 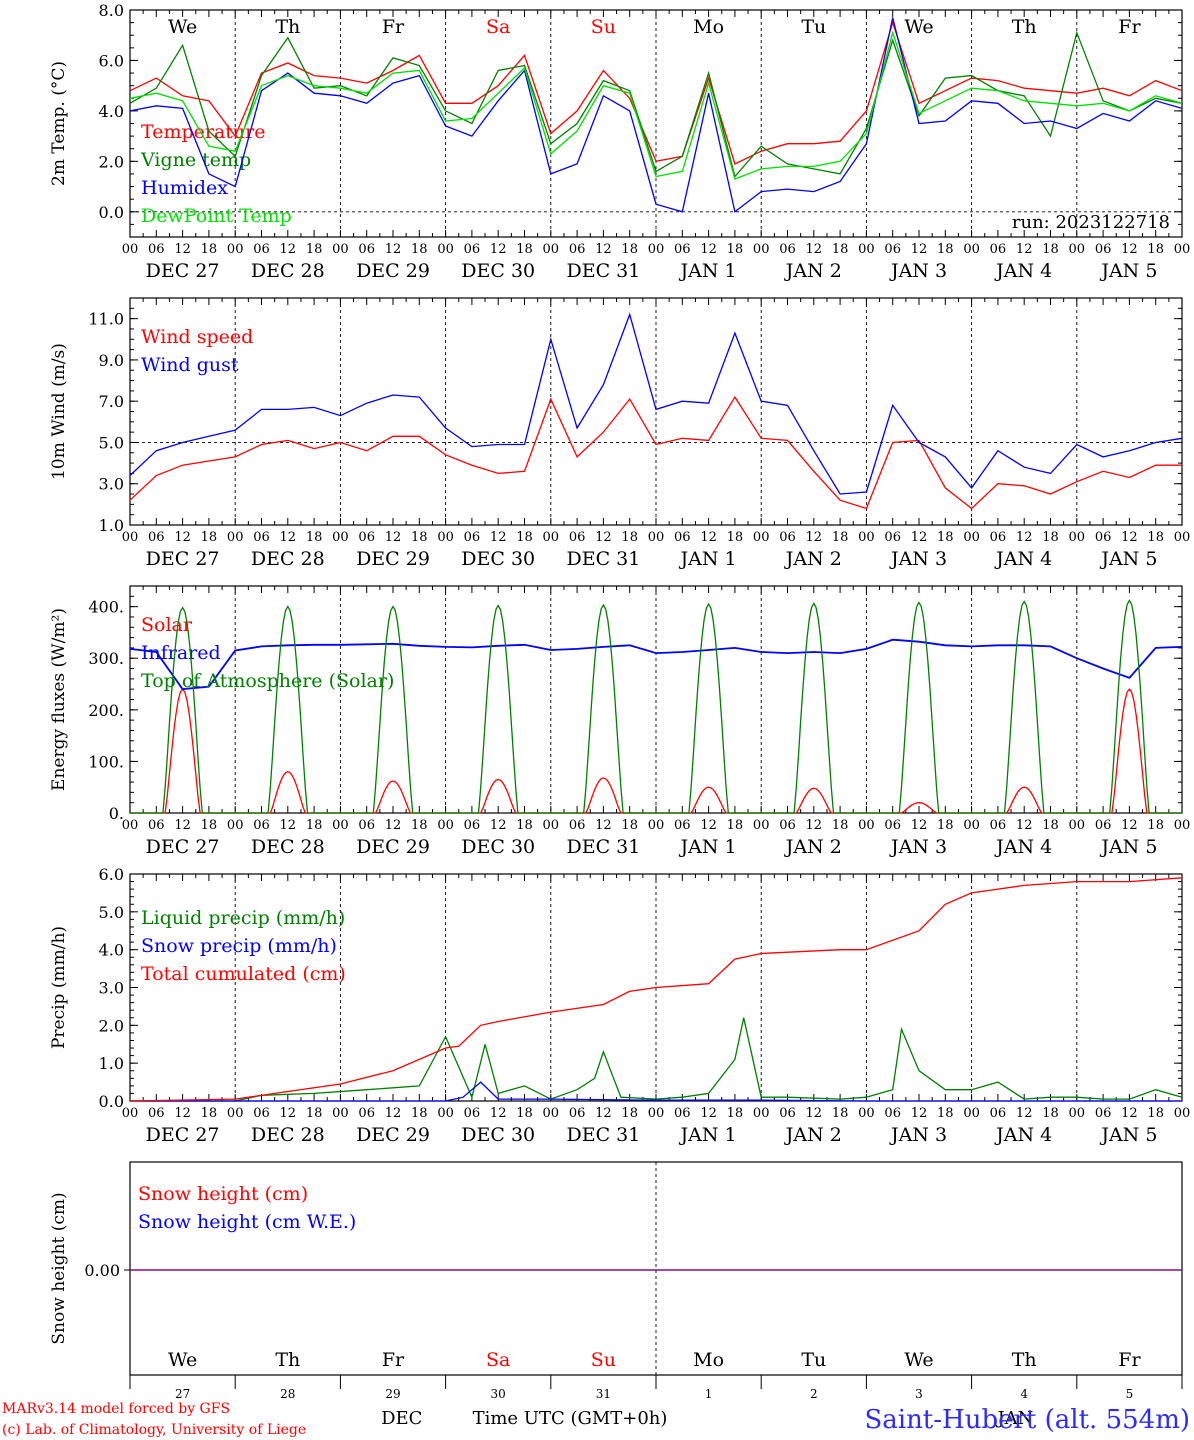 I want to click on day-number-label: 1, so click(x=709, y=1394).